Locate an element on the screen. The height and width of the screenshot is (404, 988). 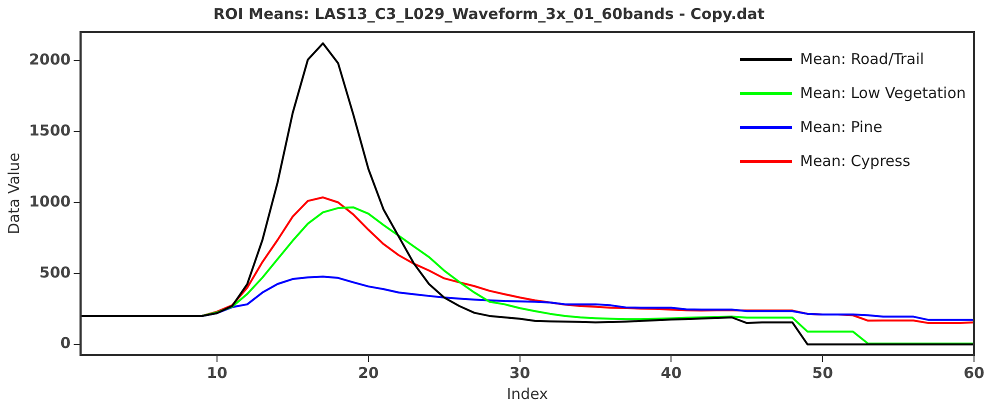
x-tick-label: 10 is located at coordinates (217, 373).